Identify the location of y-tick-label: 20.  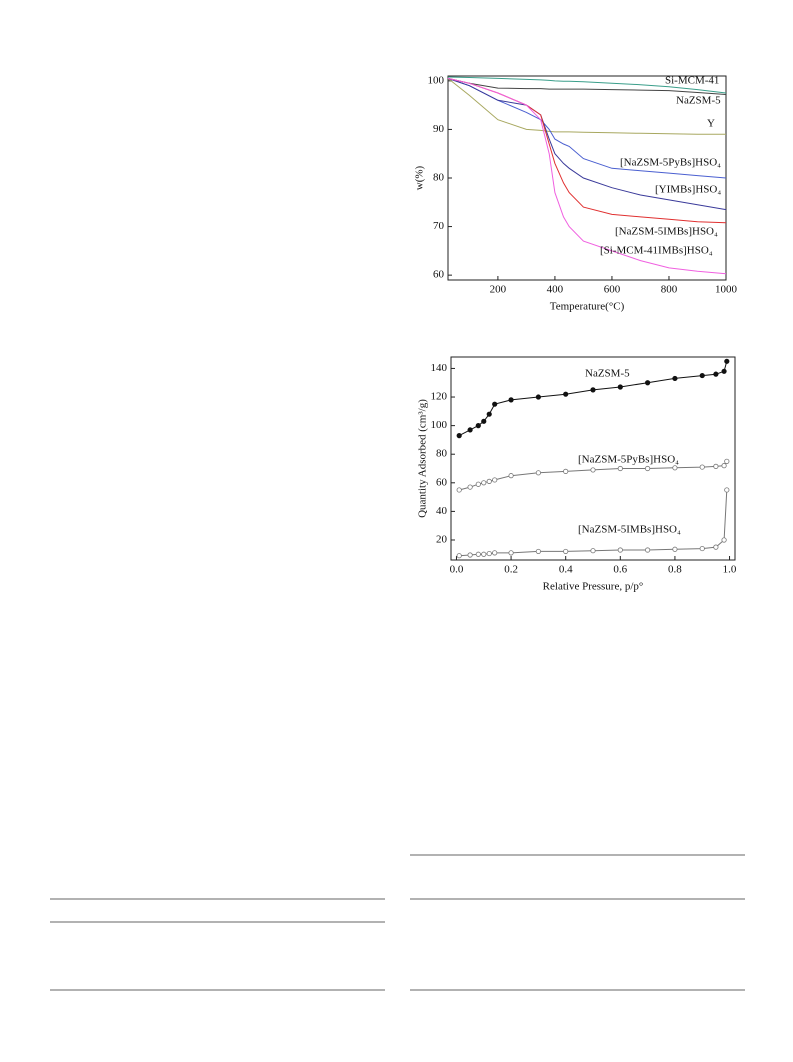
(442, 540).